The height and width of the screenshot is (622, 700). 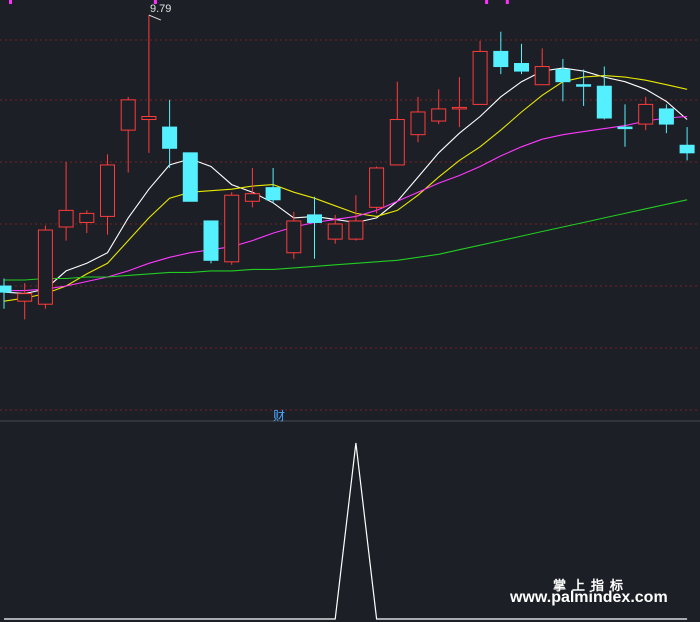 What do you see at coordinates (346, 240) in the screenshot?
I see `ma-line-green` at bounding box center [346, 240].